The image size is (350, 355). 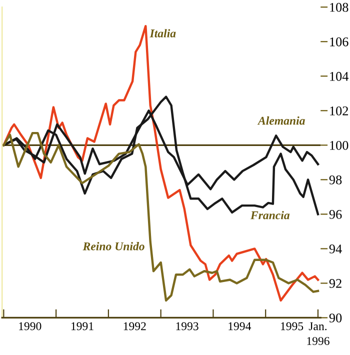 What do you see at coordinates (270, 215) in the screenshot?
I see `series-label: Francia` at bounding box center [270, 215].